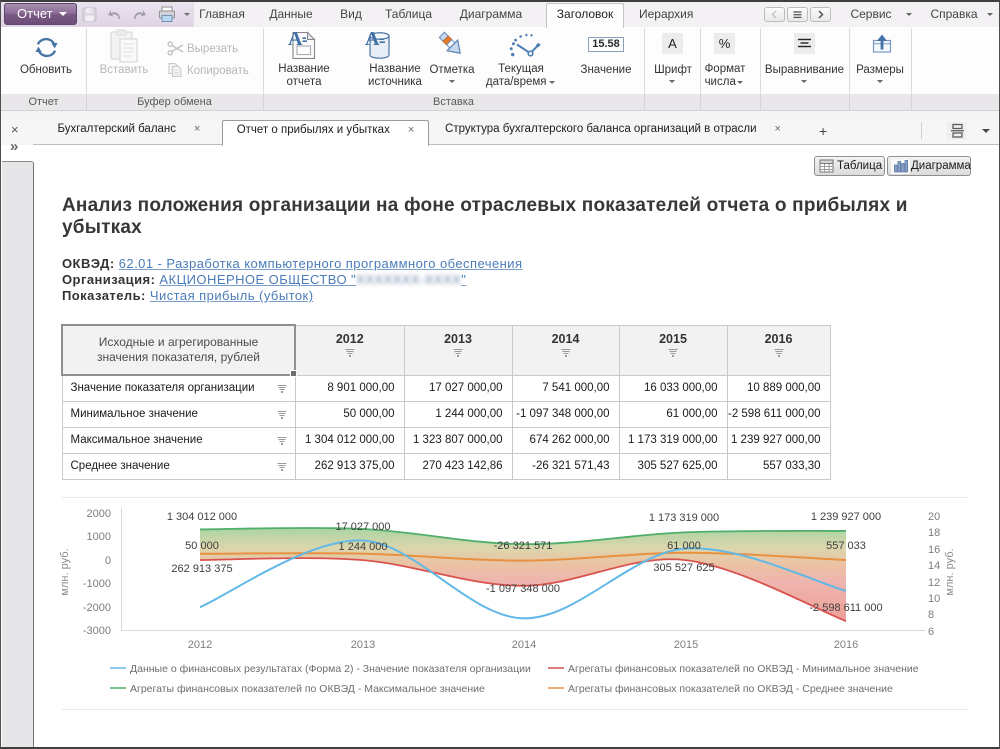  I want to click on svg-text: -1000, so click(97, 584).